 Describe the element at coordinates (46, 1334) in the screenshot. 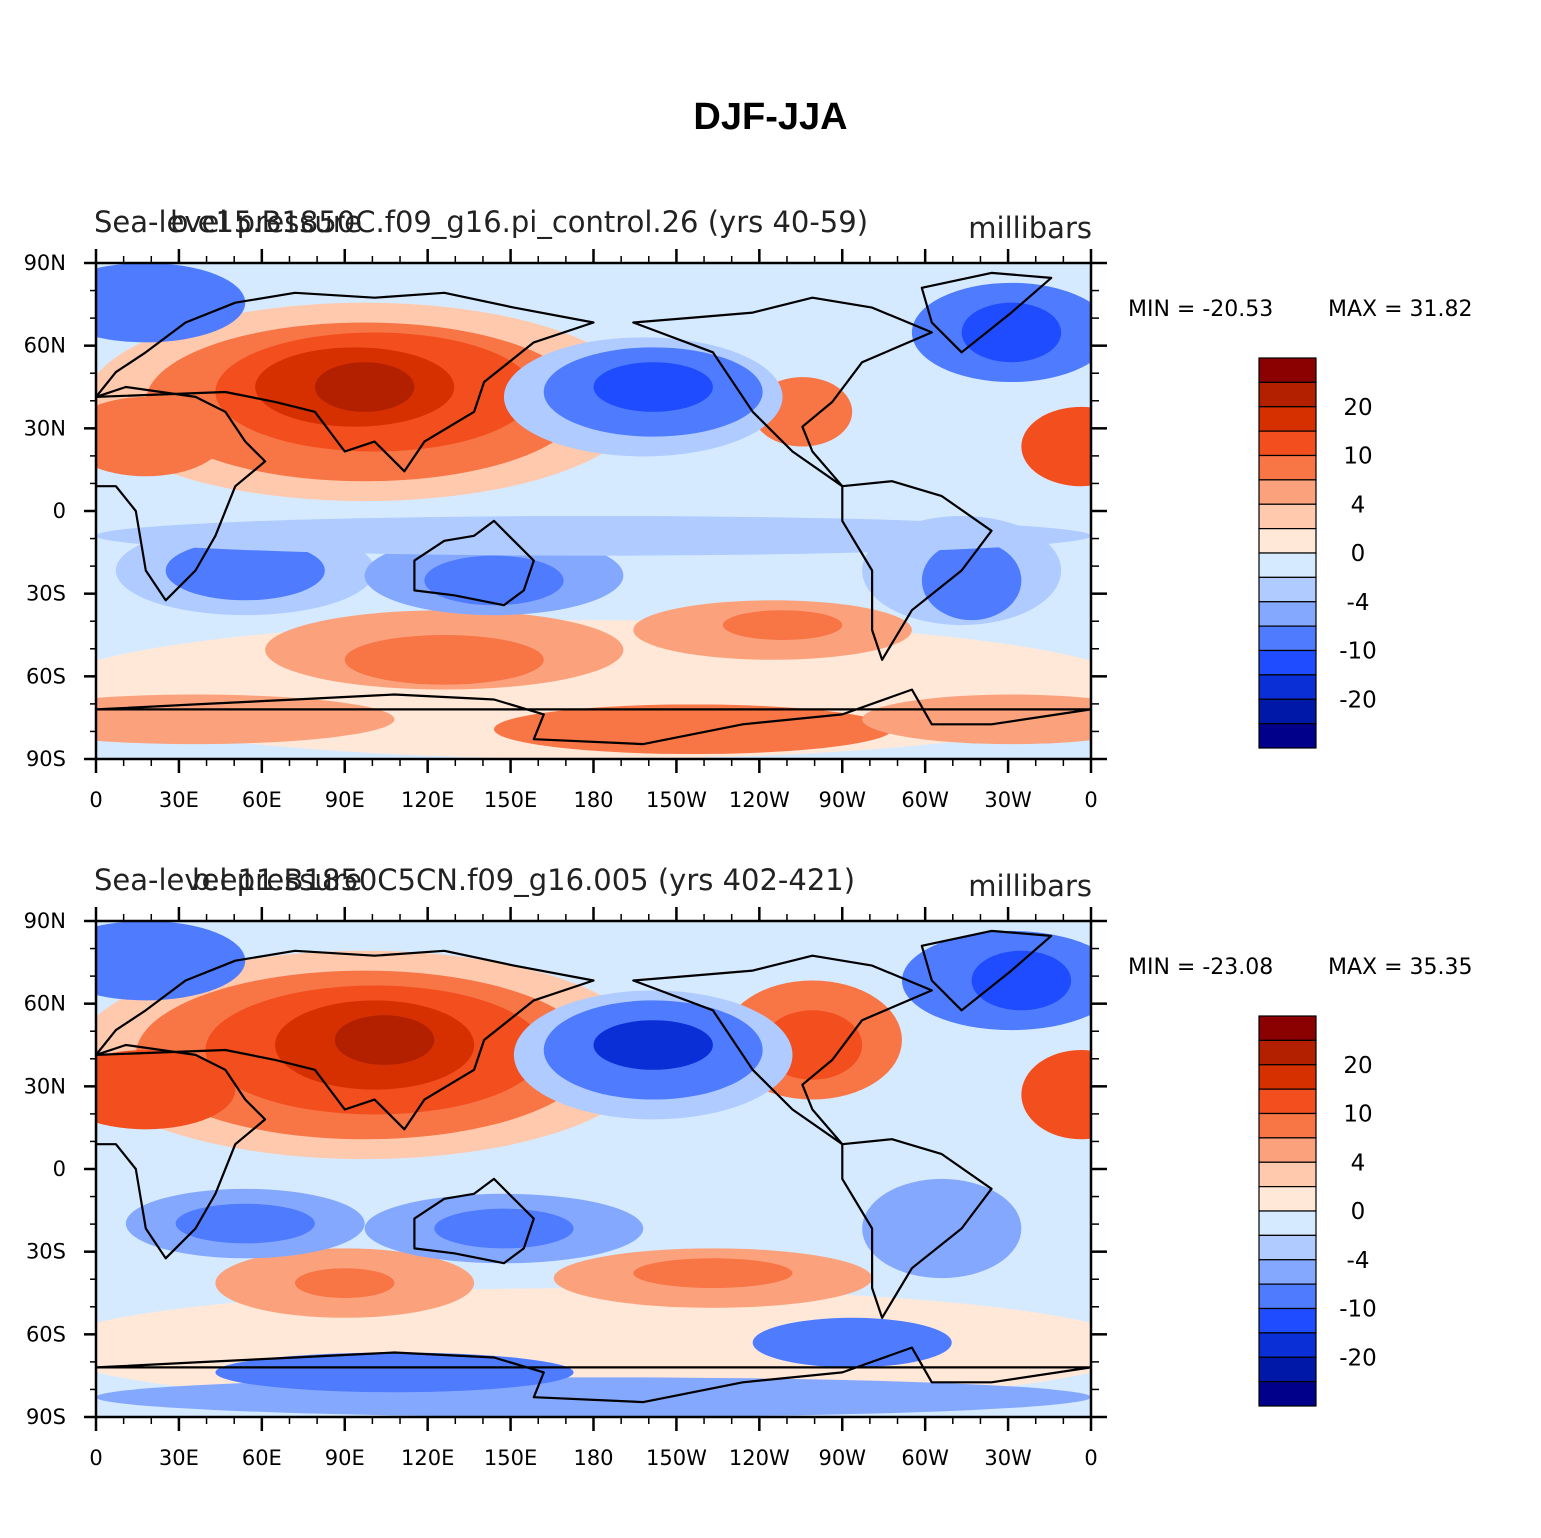

I see `lat-tick-label: 60S` at that location.